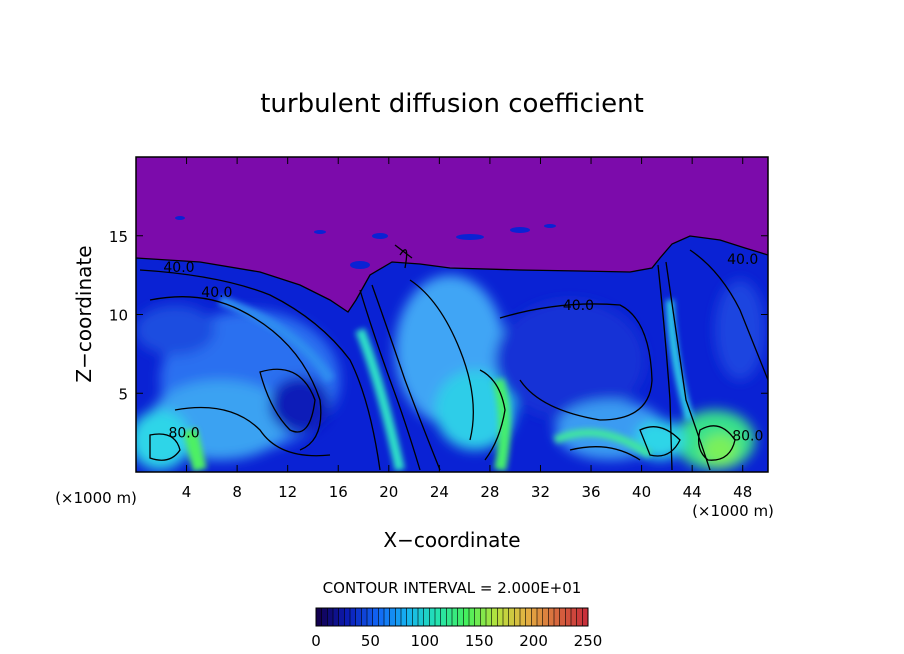 This screenshot has height=654, width=904. What do you see at coordinates (338, 492) in the screenshot?
I see `x-tick-label: 16` at bounding box center [338, 492].